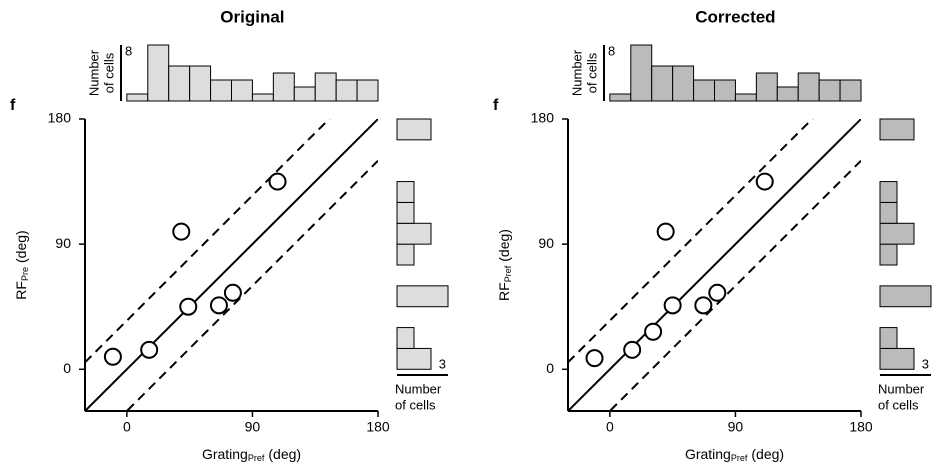  I want to click on y-axis-label: RFPref (deg), so click(505, 265).